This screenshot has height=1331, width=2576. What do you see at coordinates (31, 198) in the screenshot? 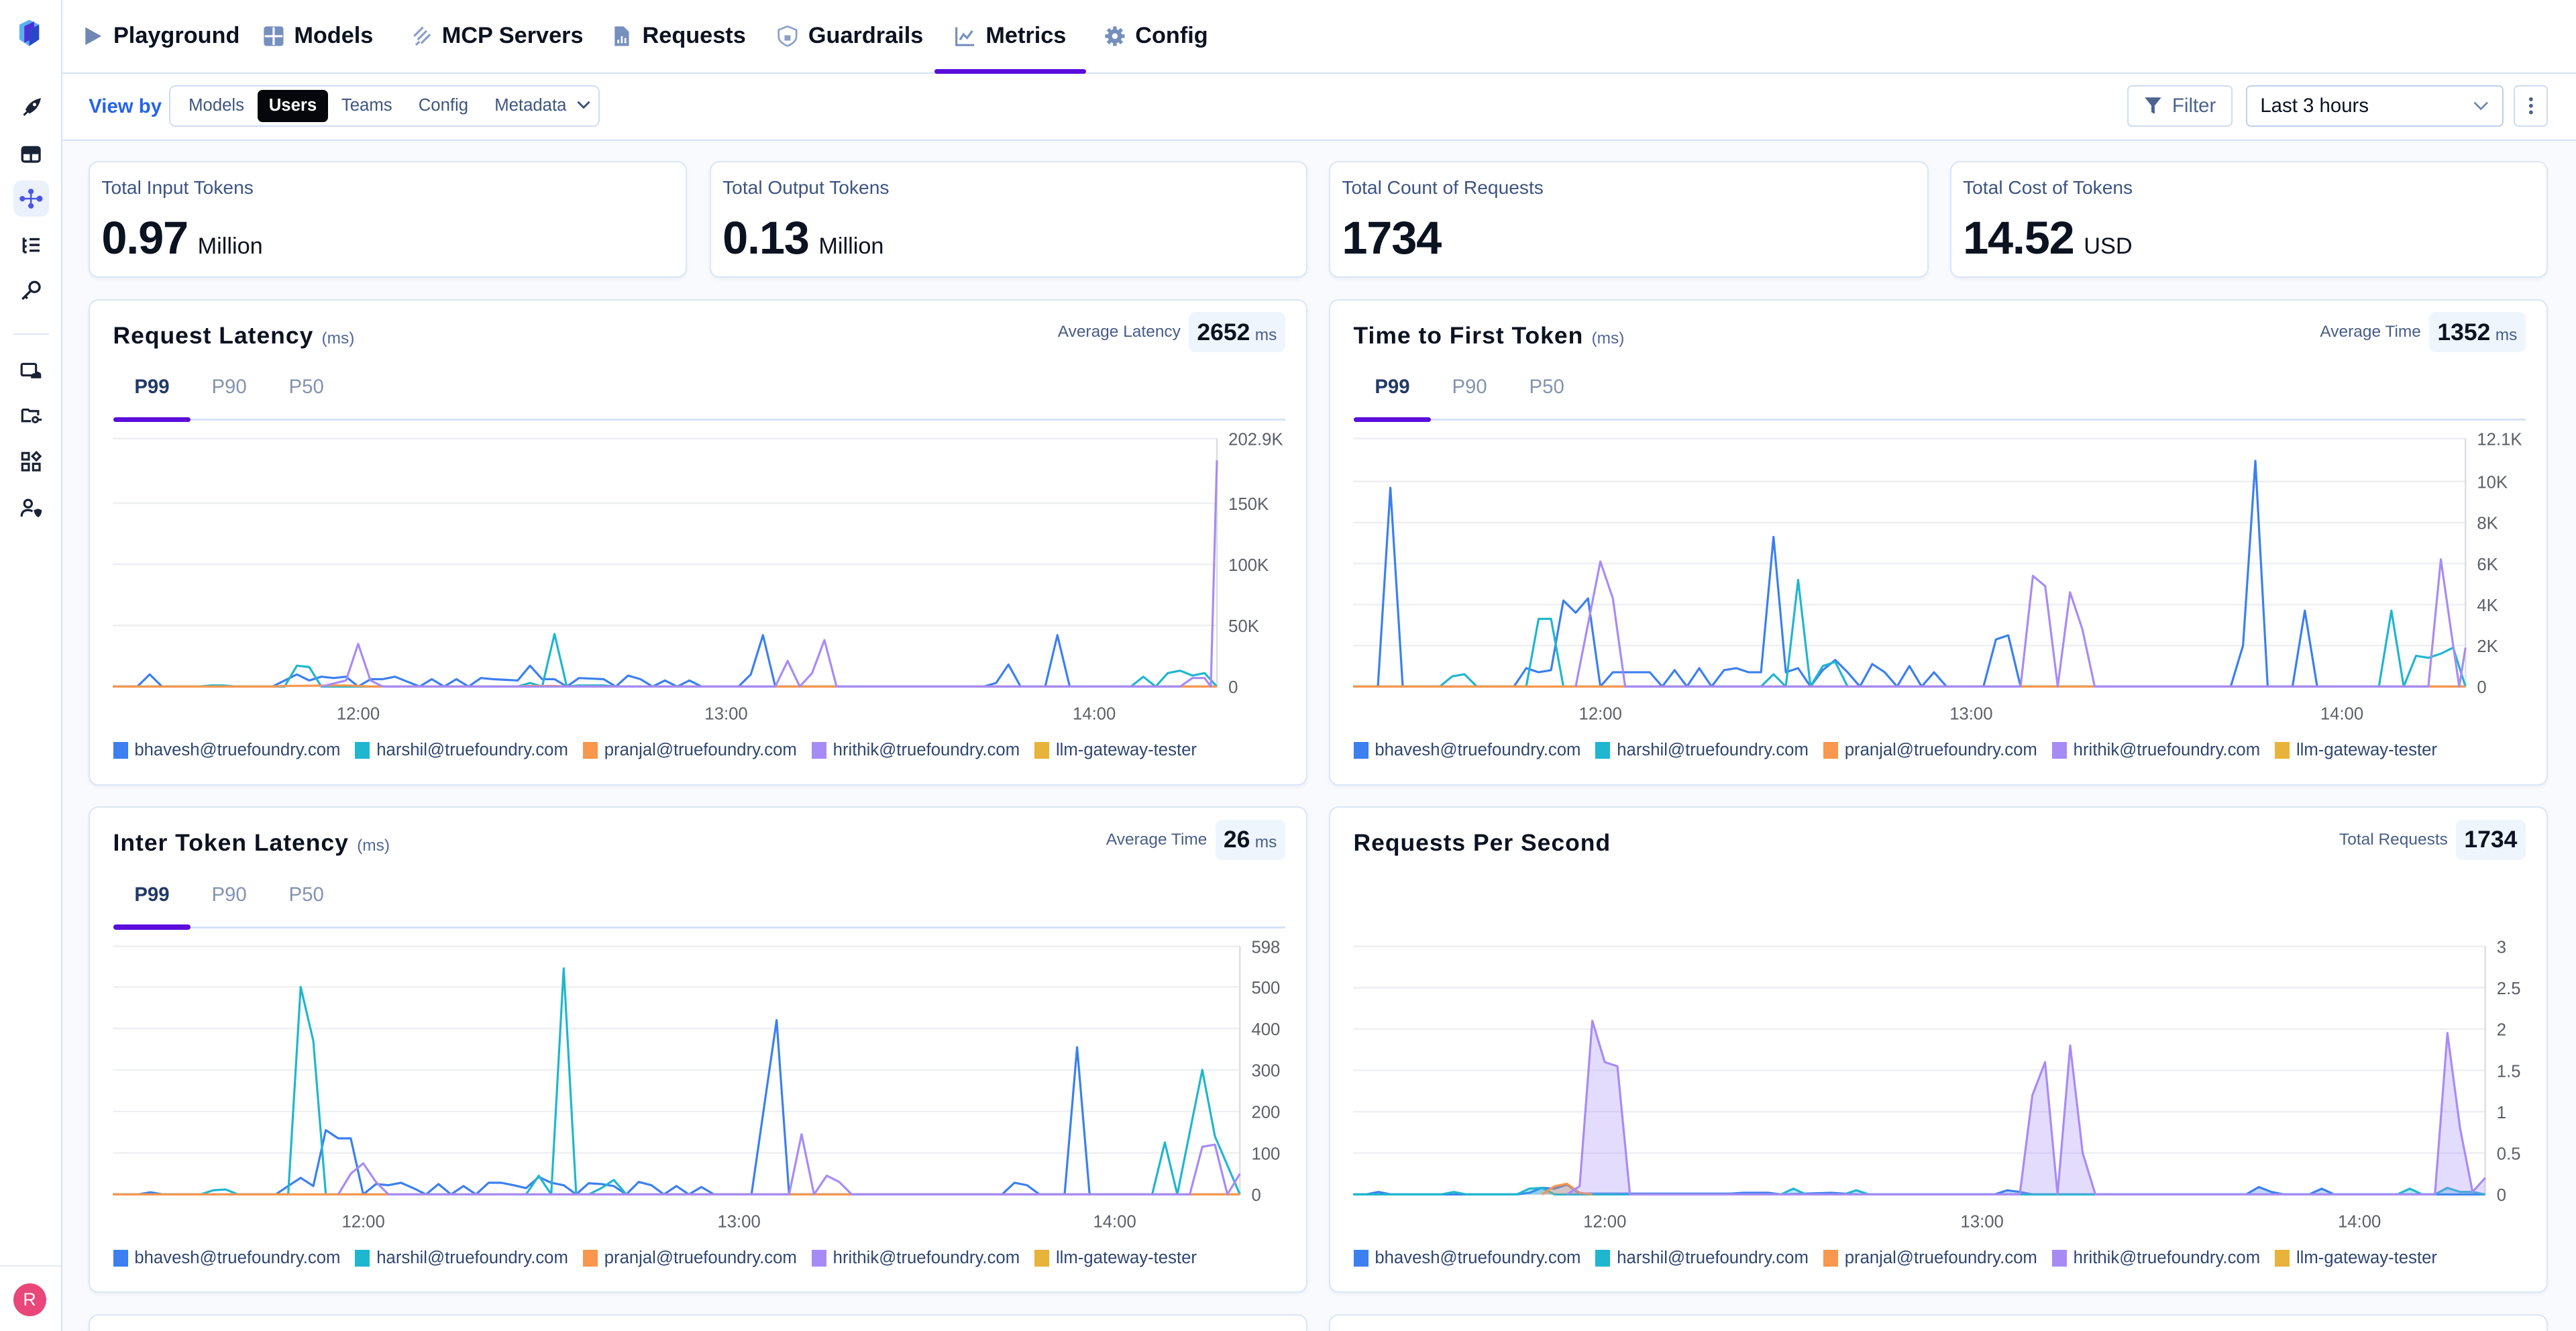
I see `gateway-network-icon` at bounding box center [31, 198].